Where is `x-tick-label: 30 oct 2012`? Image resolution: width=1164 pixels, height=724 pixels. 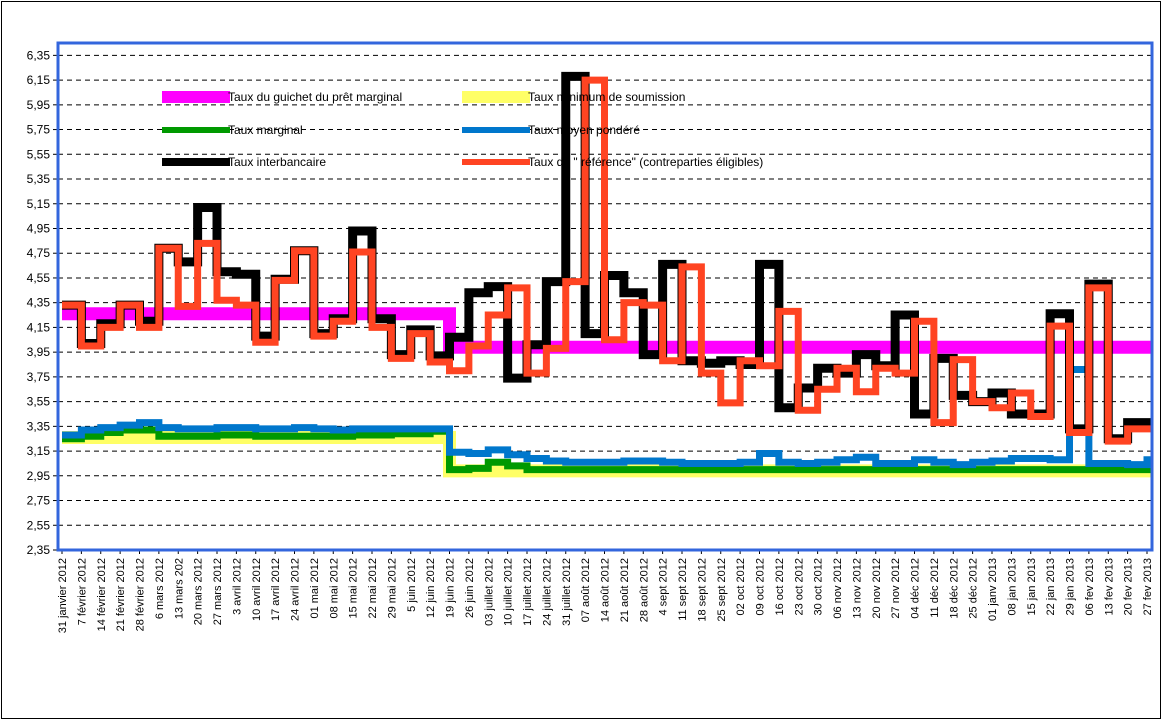
x-tick-label: 30 oct 2012 is located at coordinates (819, 587).